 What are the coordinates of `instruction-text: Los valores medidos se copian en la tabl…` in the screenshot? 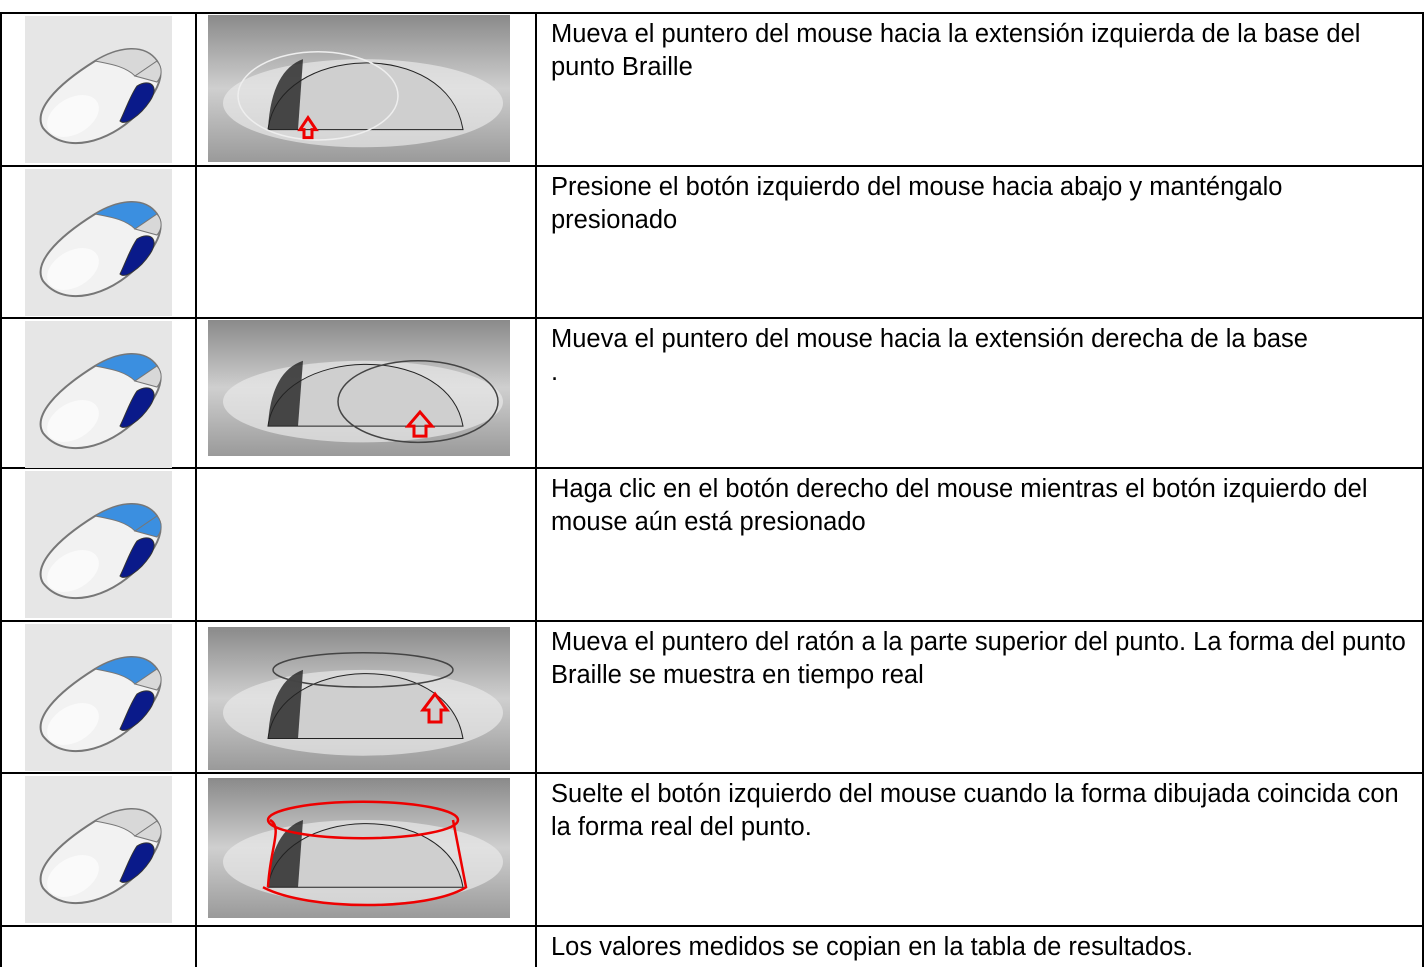 It's located at (981, 947).